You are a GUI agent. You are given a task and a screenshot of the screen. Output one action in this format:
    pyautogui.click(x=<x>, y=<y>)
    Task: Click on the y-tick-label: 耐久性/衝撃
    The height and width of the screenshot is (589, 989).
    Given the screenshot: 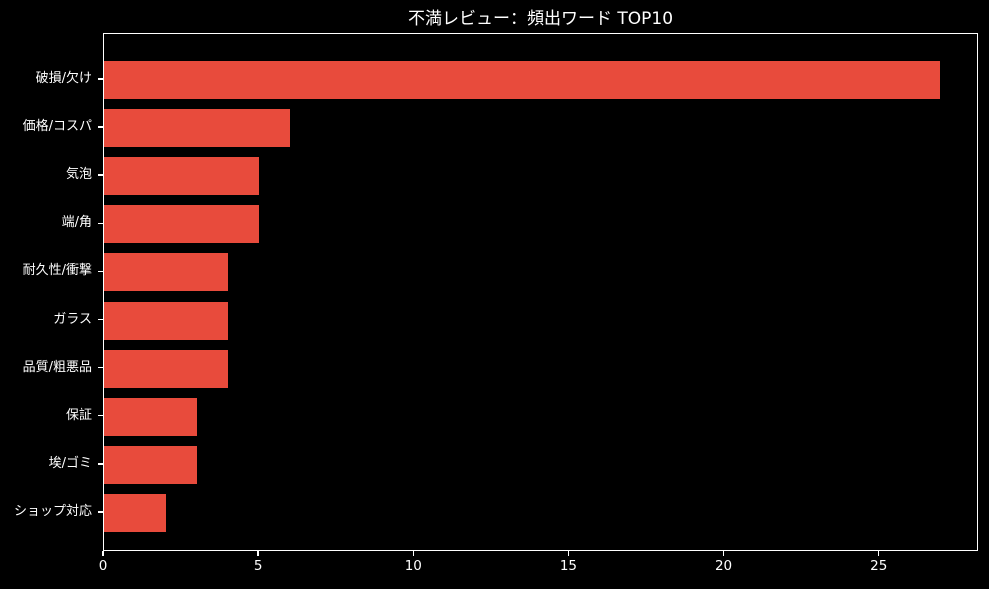 What is the action you would take?
    pyautogui.click(x=57, y=271)
    